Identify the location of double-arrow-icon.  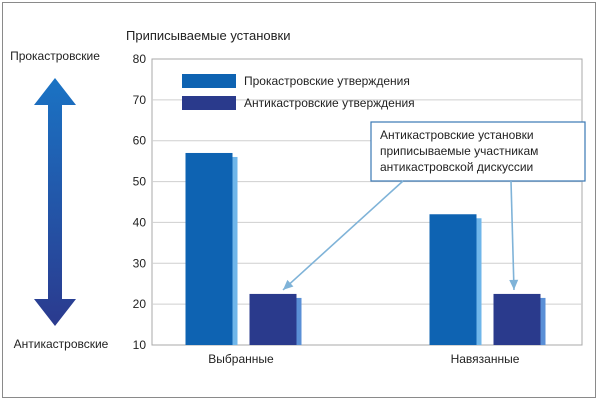
(55, 202).